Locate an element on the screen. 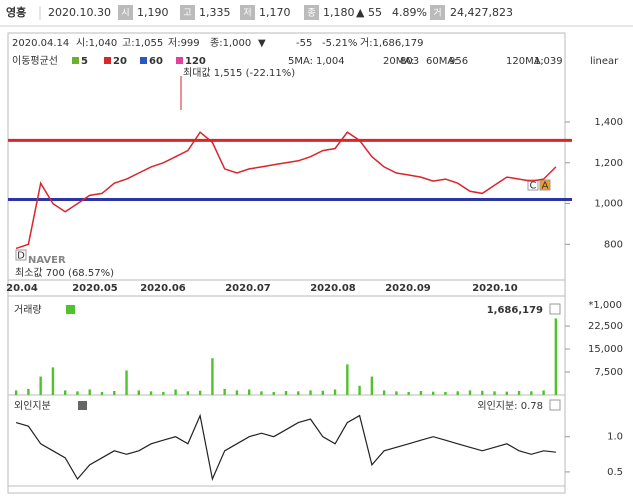 The height and width of the screenshot is (496, 633). open: 1,190 is located at coordinates (153, 12).